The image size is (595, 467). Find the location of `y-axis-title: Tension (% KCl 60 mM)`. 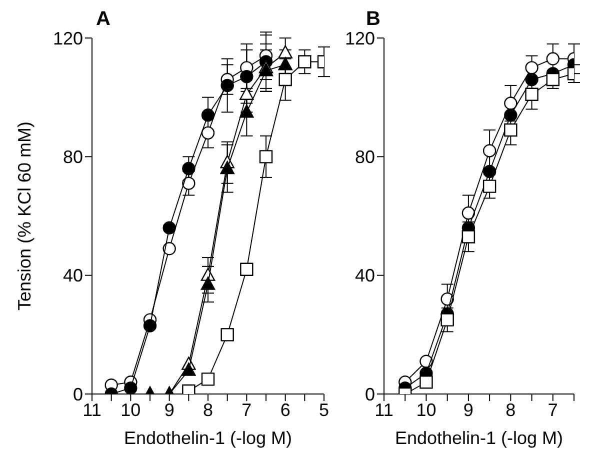

y-axis-title: Tension (% KCl 60 mM) is located at coordinates (24, 216).